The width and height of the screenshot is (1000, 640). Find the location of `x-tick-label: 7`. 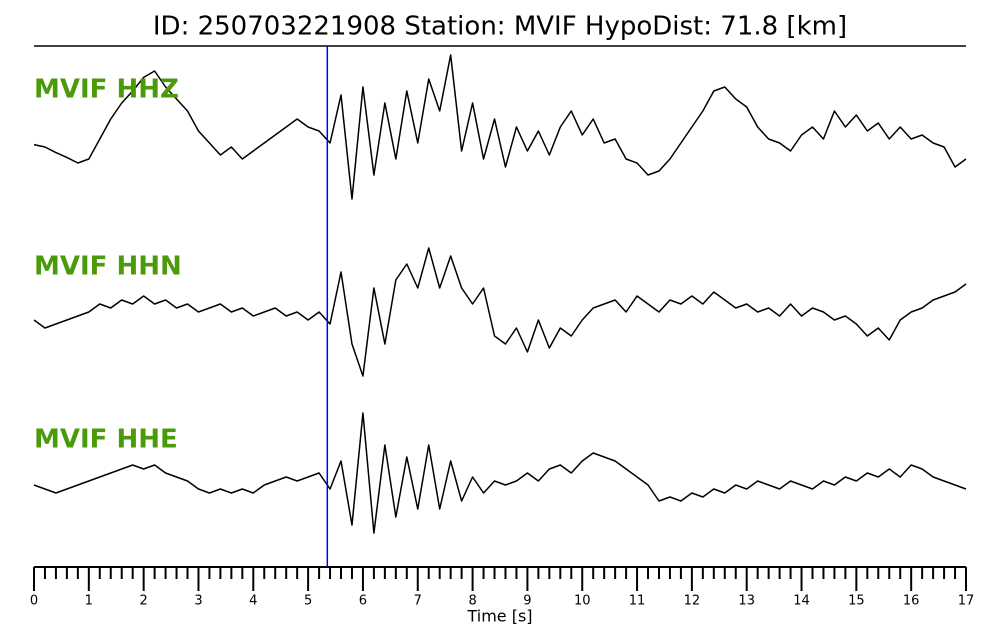

x-tick-label: 7 is located at coordinates (418, 601).